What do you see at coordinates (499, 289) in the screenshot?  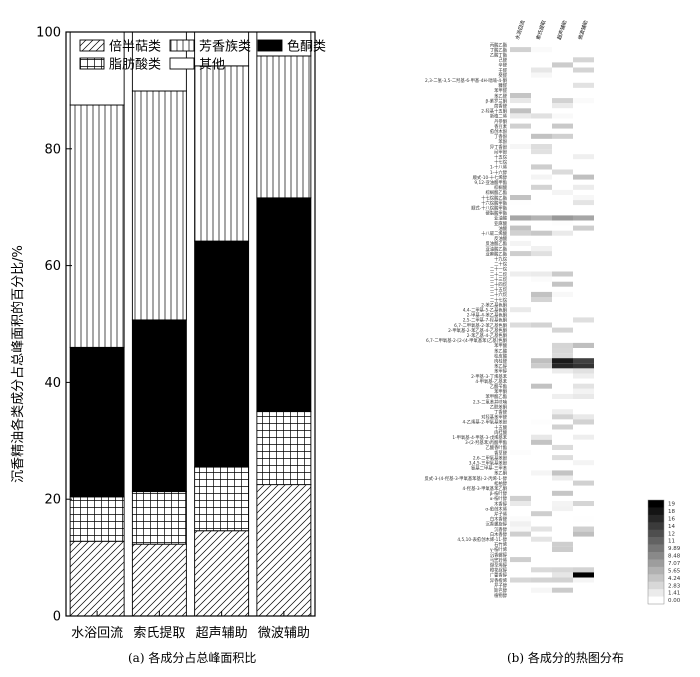 I see `heatmap-row-label: 二十五烷` at bounding box center [499, 289].